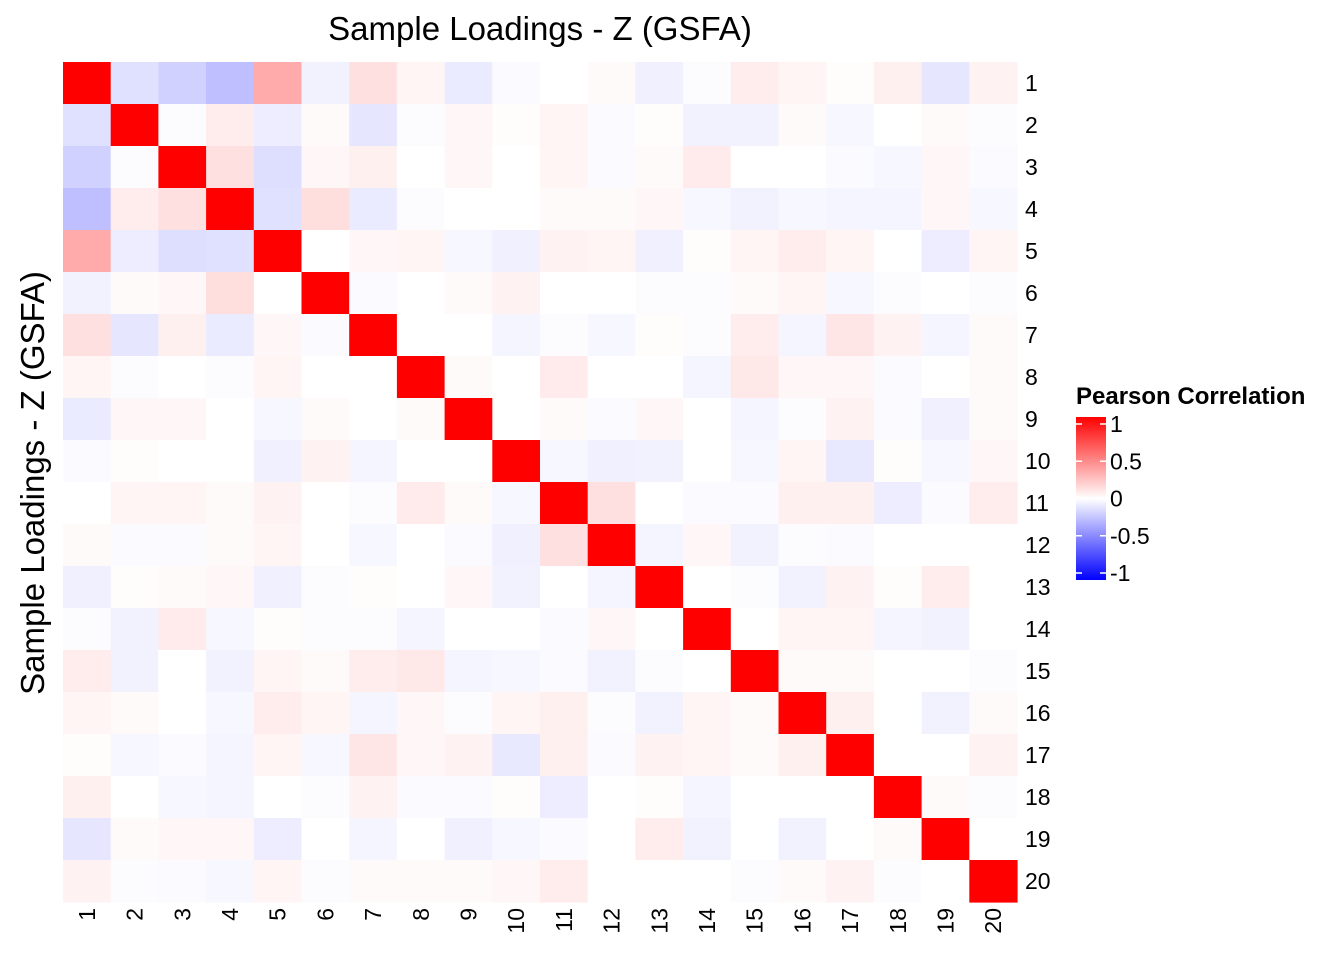 The height and width of the screenshot is (960, 1344). Describe the element at coordinates (1038, 629) in the screenshot. I see `y-tick-label: 14` at that location.